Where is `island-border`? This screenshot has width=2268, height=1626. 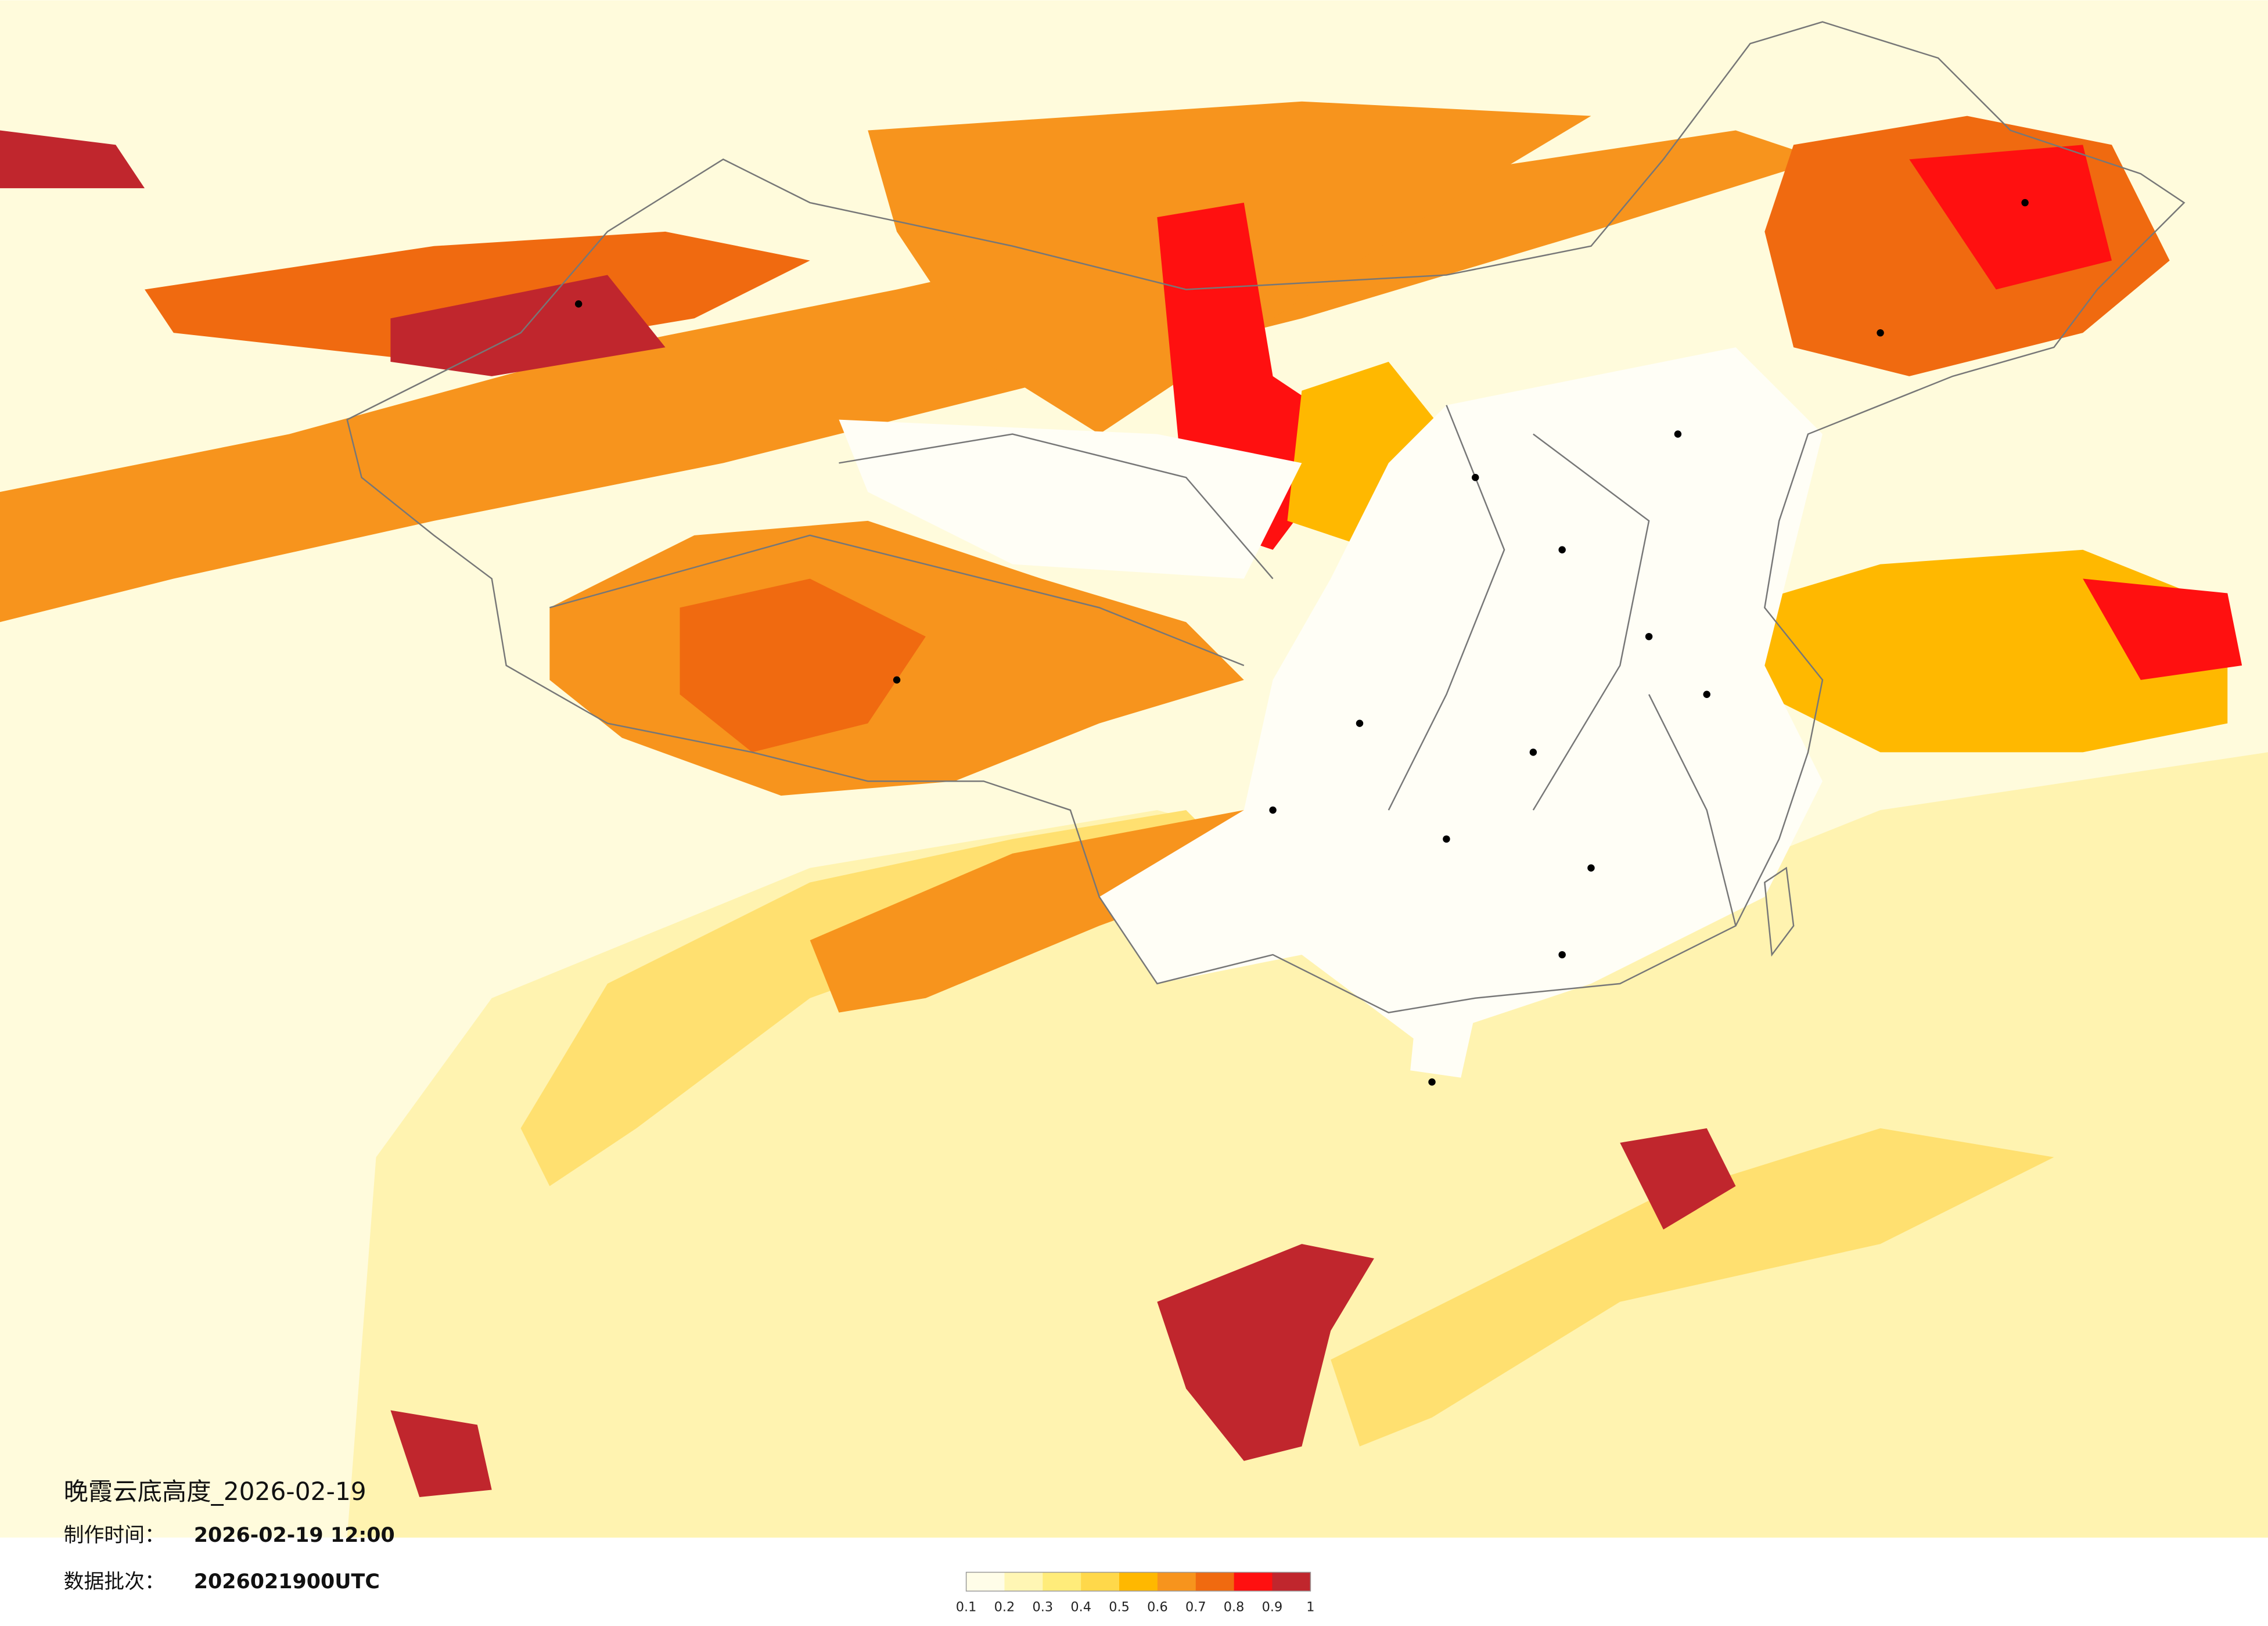 island-border is located at coordinates (1779, 911).